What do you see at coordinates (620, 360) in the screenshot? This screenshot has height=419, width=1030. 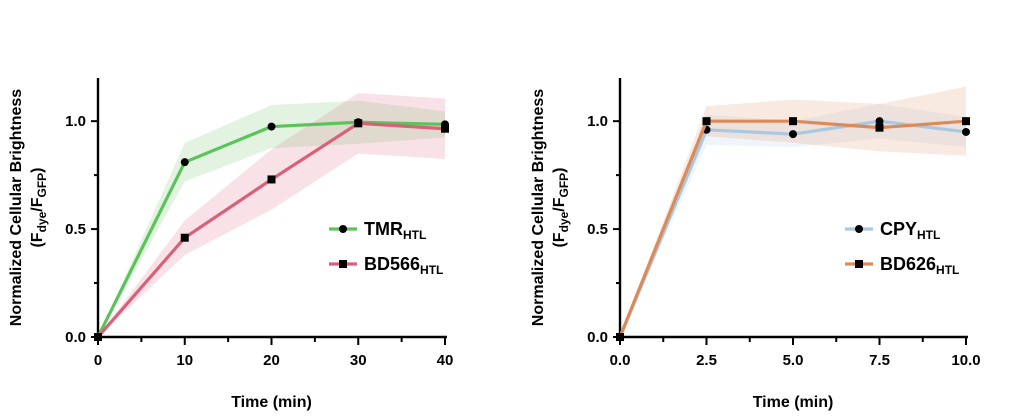 I see `x-tick-label: 0.0` at bounding box center [620, 360].